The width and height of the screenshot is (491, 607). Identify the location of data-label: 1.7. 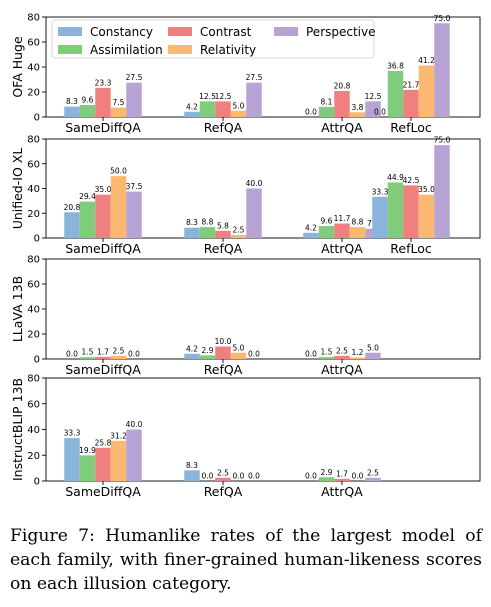
(103, 351).